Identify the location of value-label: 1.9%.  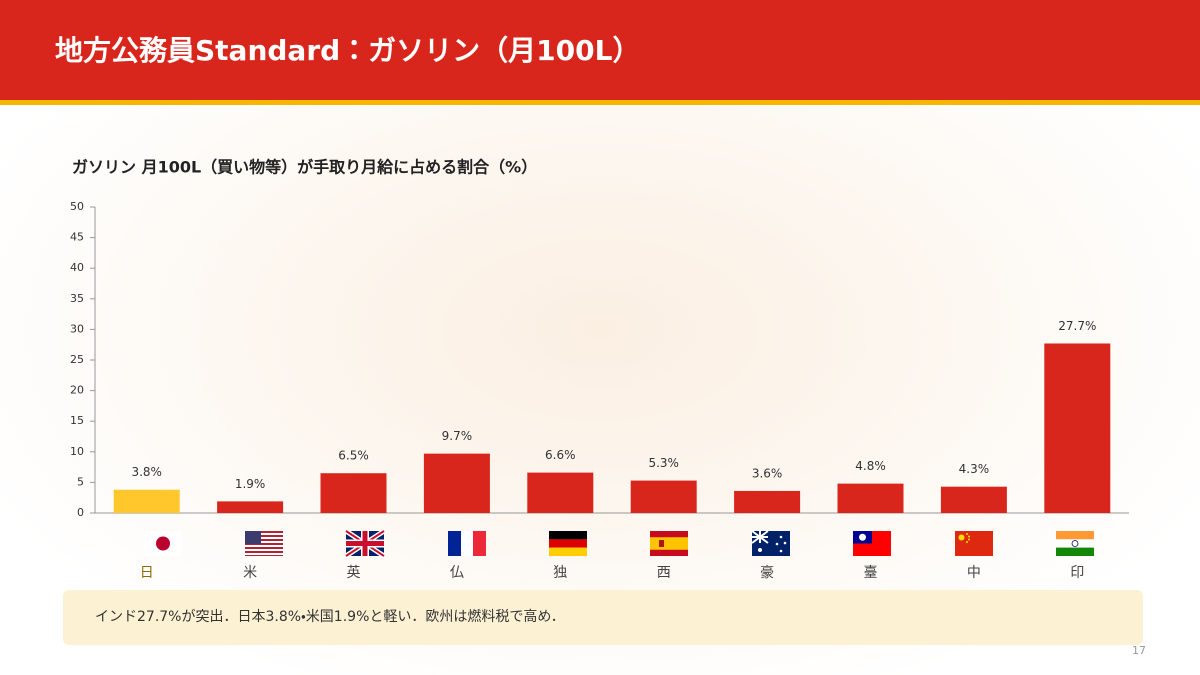
(250, 484).